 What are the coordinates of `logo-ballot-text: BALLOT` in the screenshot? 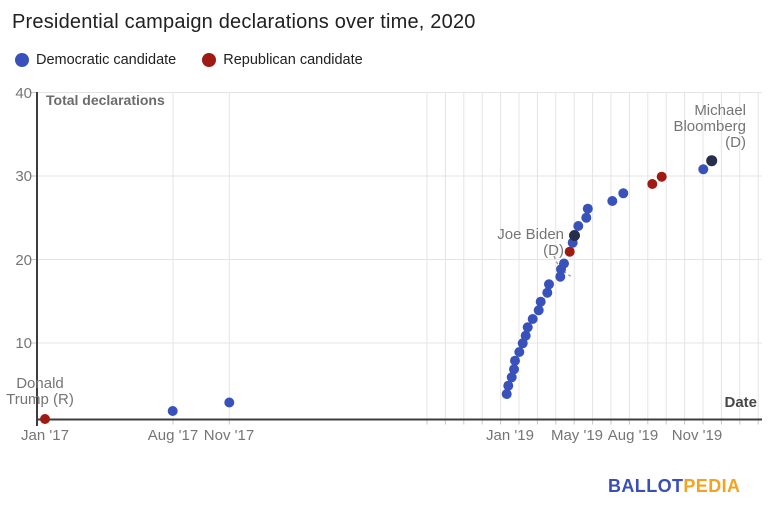 It's located at (646, 486).